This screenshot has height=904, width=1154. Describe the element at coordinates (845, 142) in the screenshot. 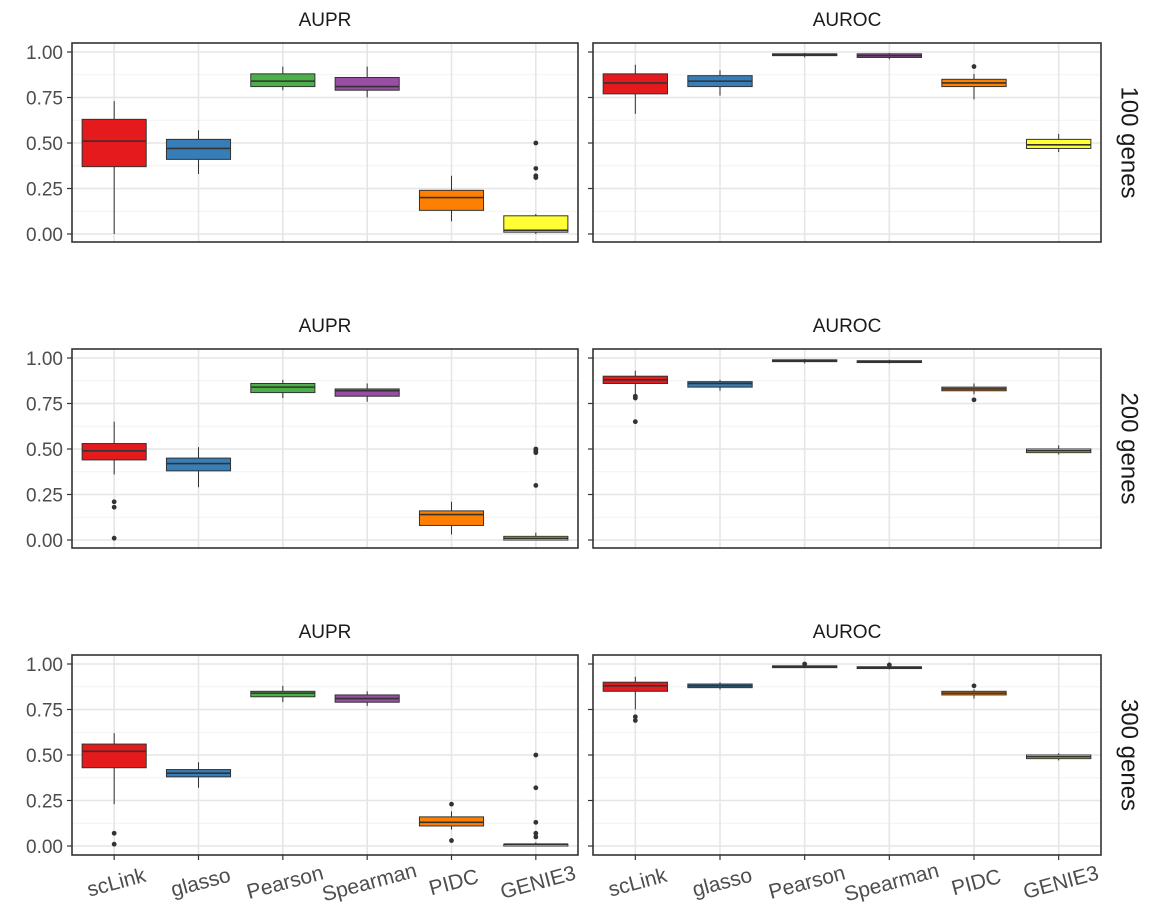

I see `panel-auroc-100-genes` at that location.